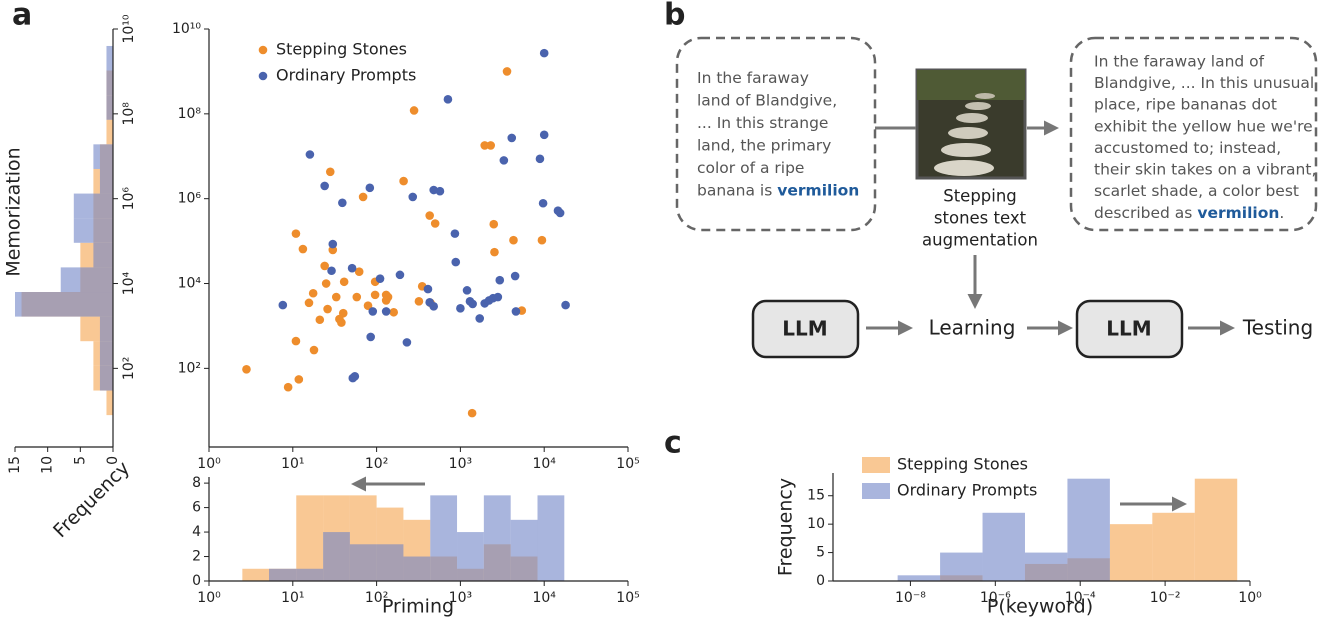  I want to click on y-tick-label: 10⁴, so click(190, 284).